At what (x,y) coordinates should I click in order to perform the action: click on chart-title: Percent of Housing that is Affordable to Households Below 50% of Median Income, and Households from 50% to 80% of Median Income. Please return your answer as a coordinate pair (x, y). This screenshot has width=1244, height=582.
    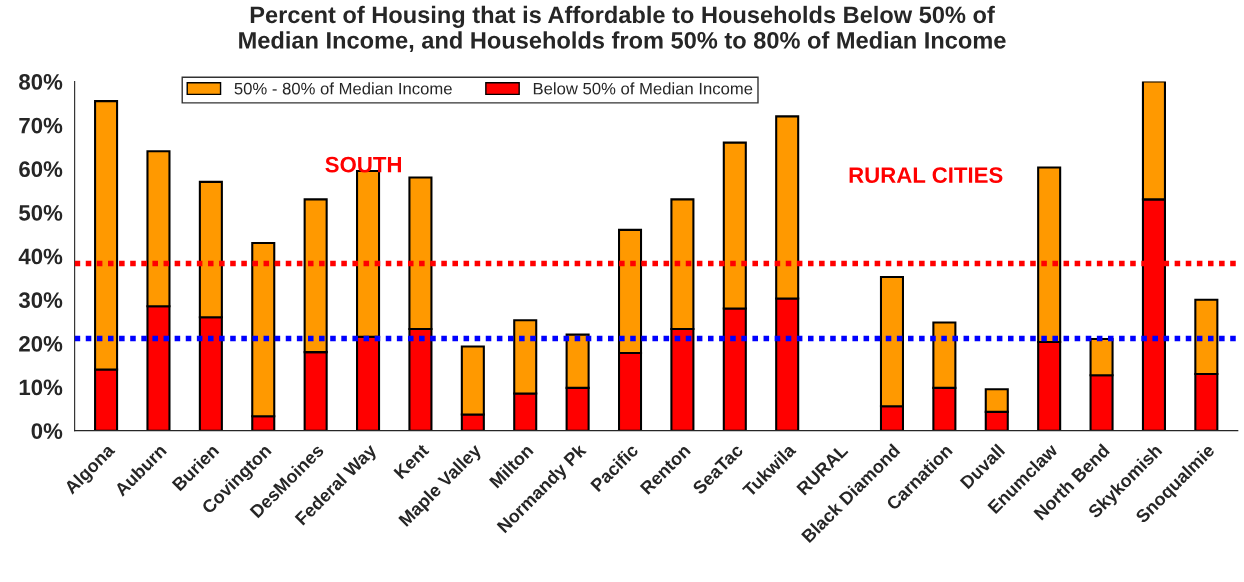
    Looking at the image, I should click on (622, 29).